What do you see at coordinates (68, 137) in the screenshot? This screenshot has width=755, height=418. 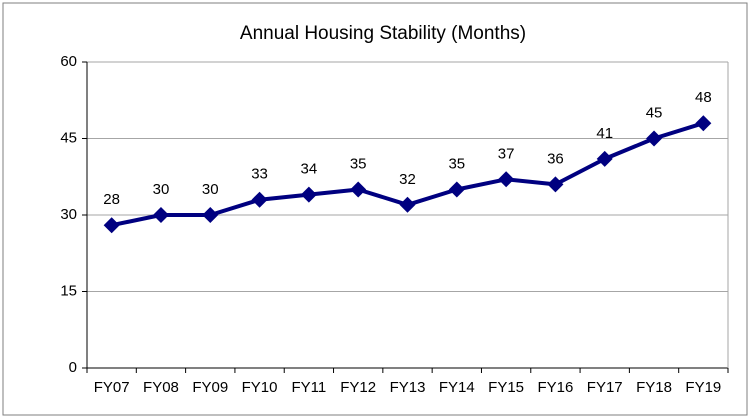 I see `y-tick-label: 45` at bounding box center [68, 137].